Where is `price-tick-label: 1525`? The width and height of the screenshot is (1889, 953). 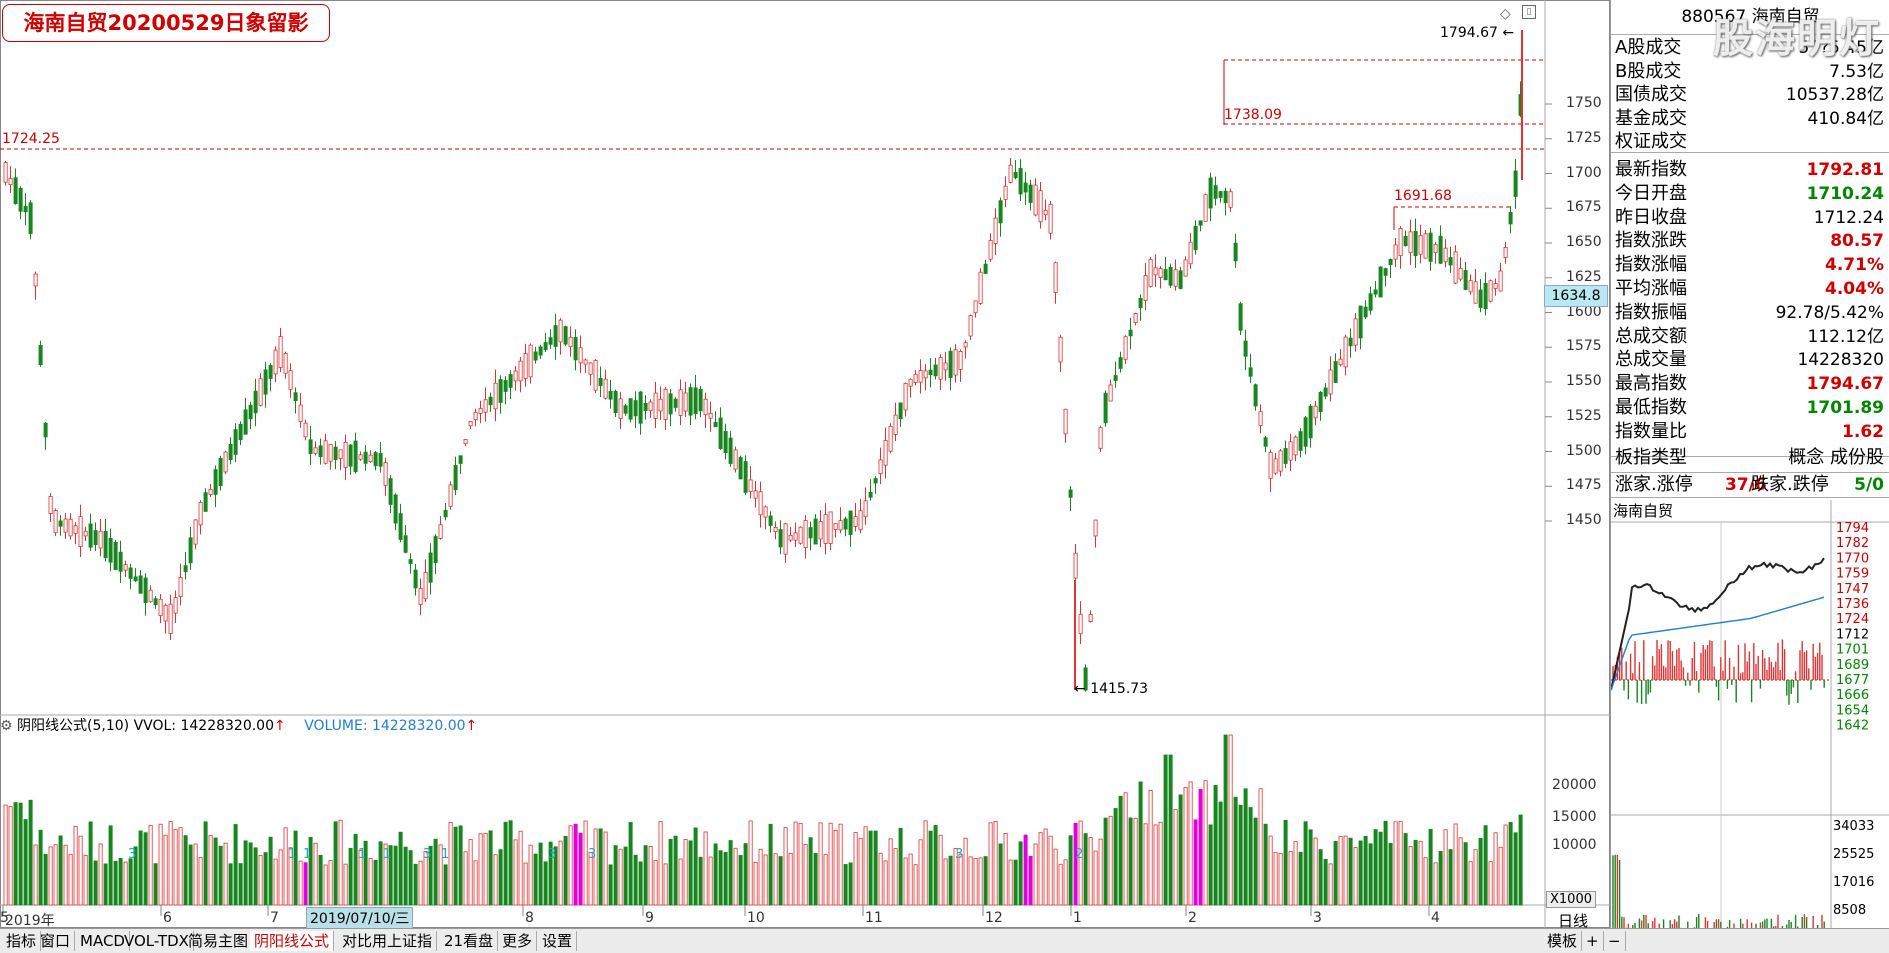 price-tick-label: 1525 is located at coordinates (1584, 415).